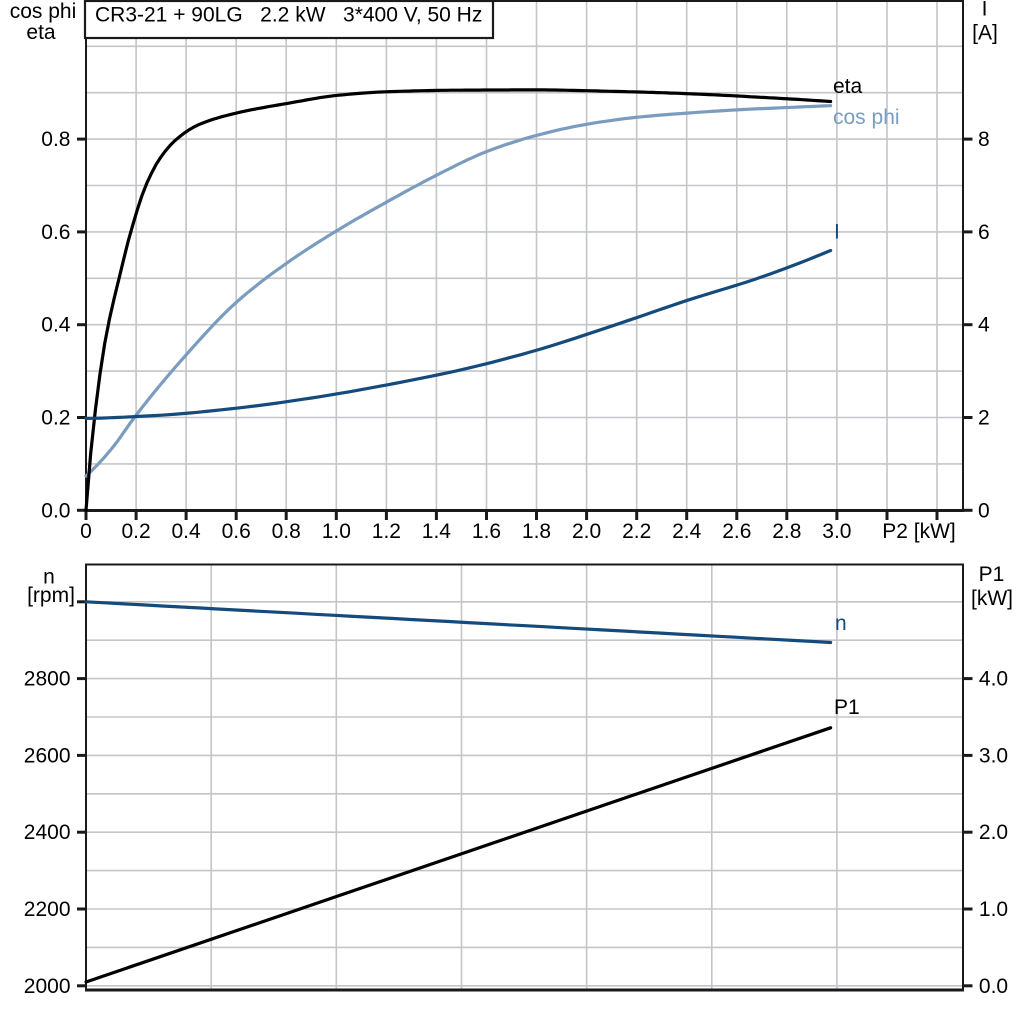 The image size is (1024, 1029). What do you see at coordinates (919, 531) in the screenshot?
I see `svg-text: P2 [kW]` at bounding box center [919, 531].